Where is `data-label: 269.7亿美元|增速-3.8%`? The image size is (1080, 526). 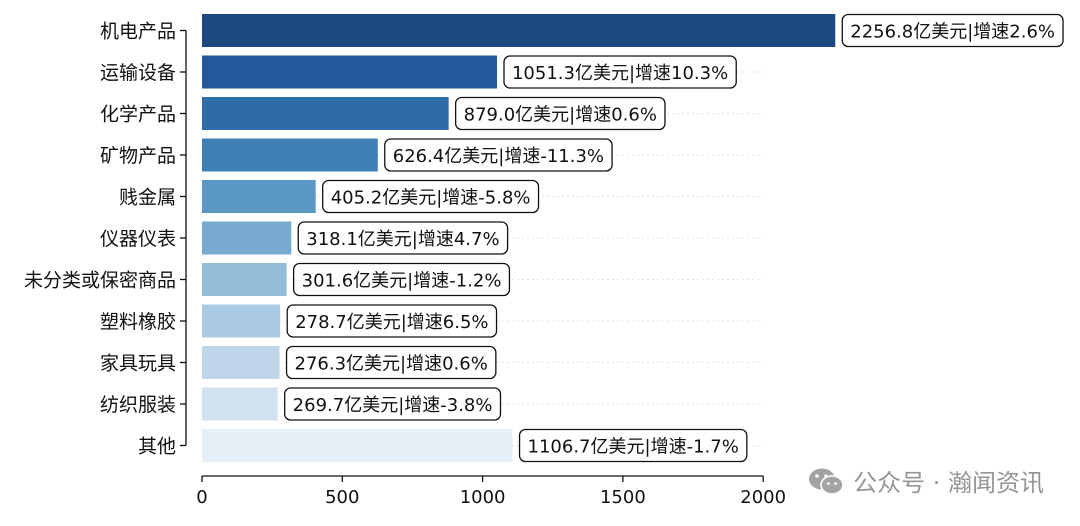 data-label: 269.7亿美元|增速-3.8% is located at coordinates (393, 404).